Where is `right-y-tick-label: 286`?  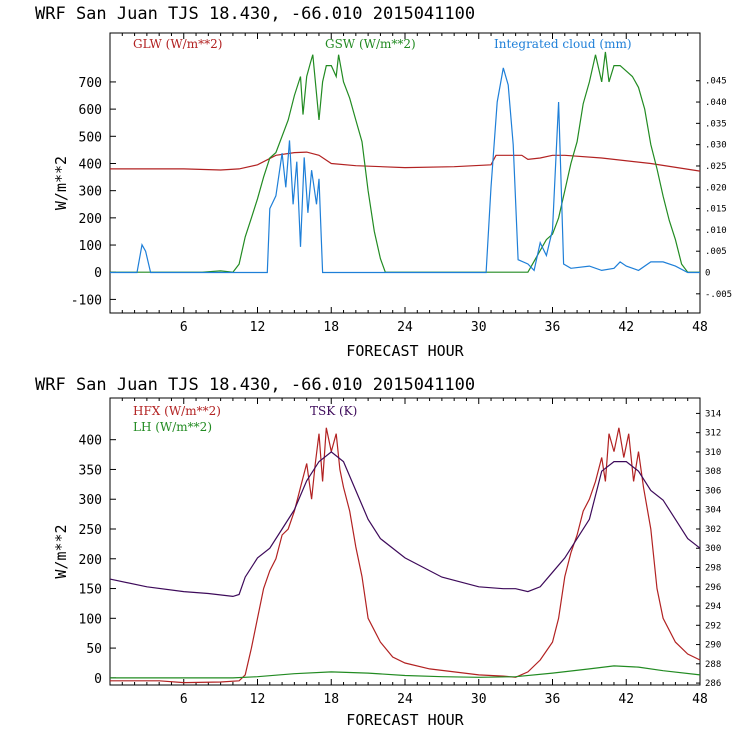 right-y-tick-label: 286 is located at coordinates (713, 684).